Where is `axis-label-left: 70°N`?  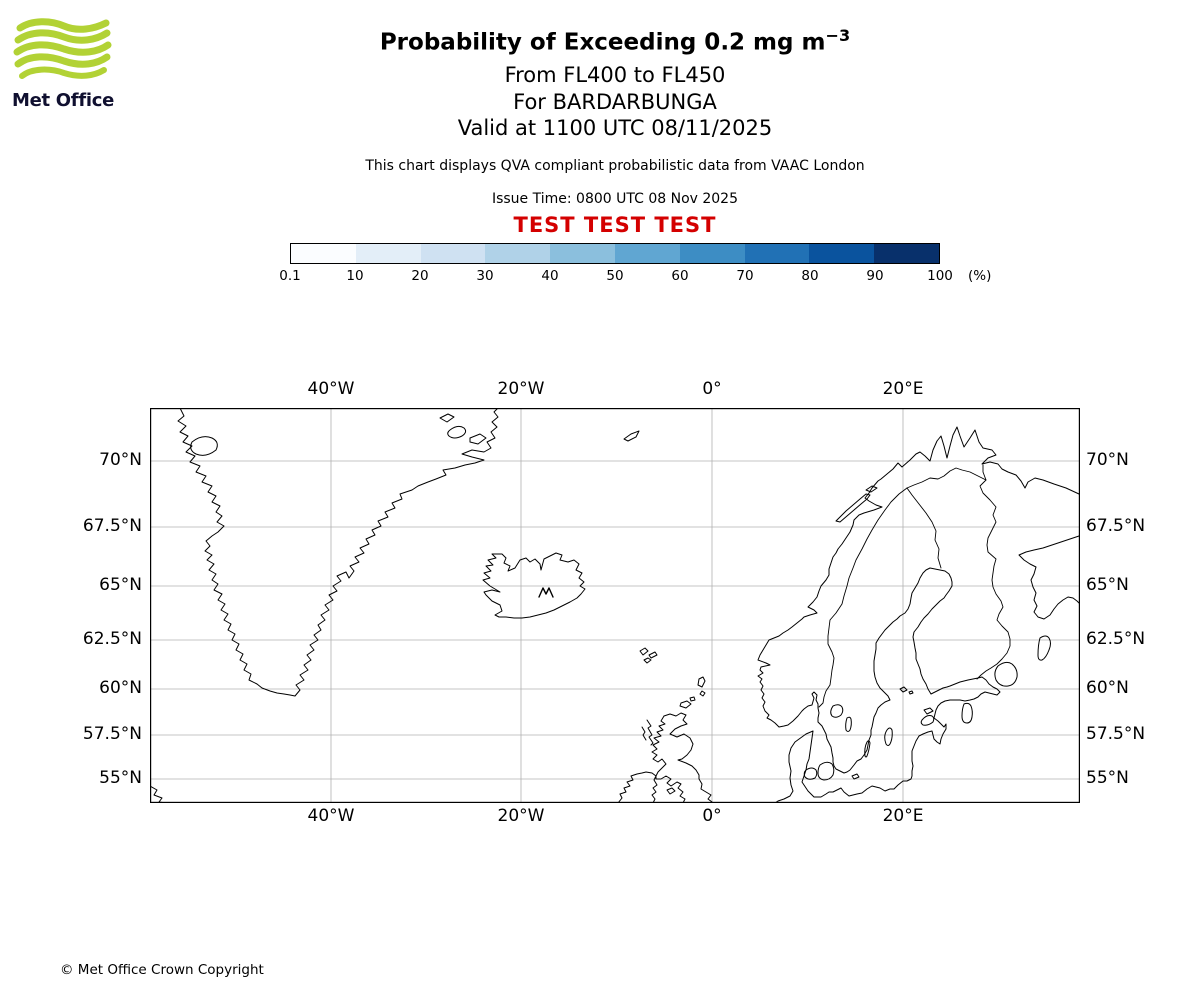 axis-label-left: 70°N is located at coordinates (120, 460).